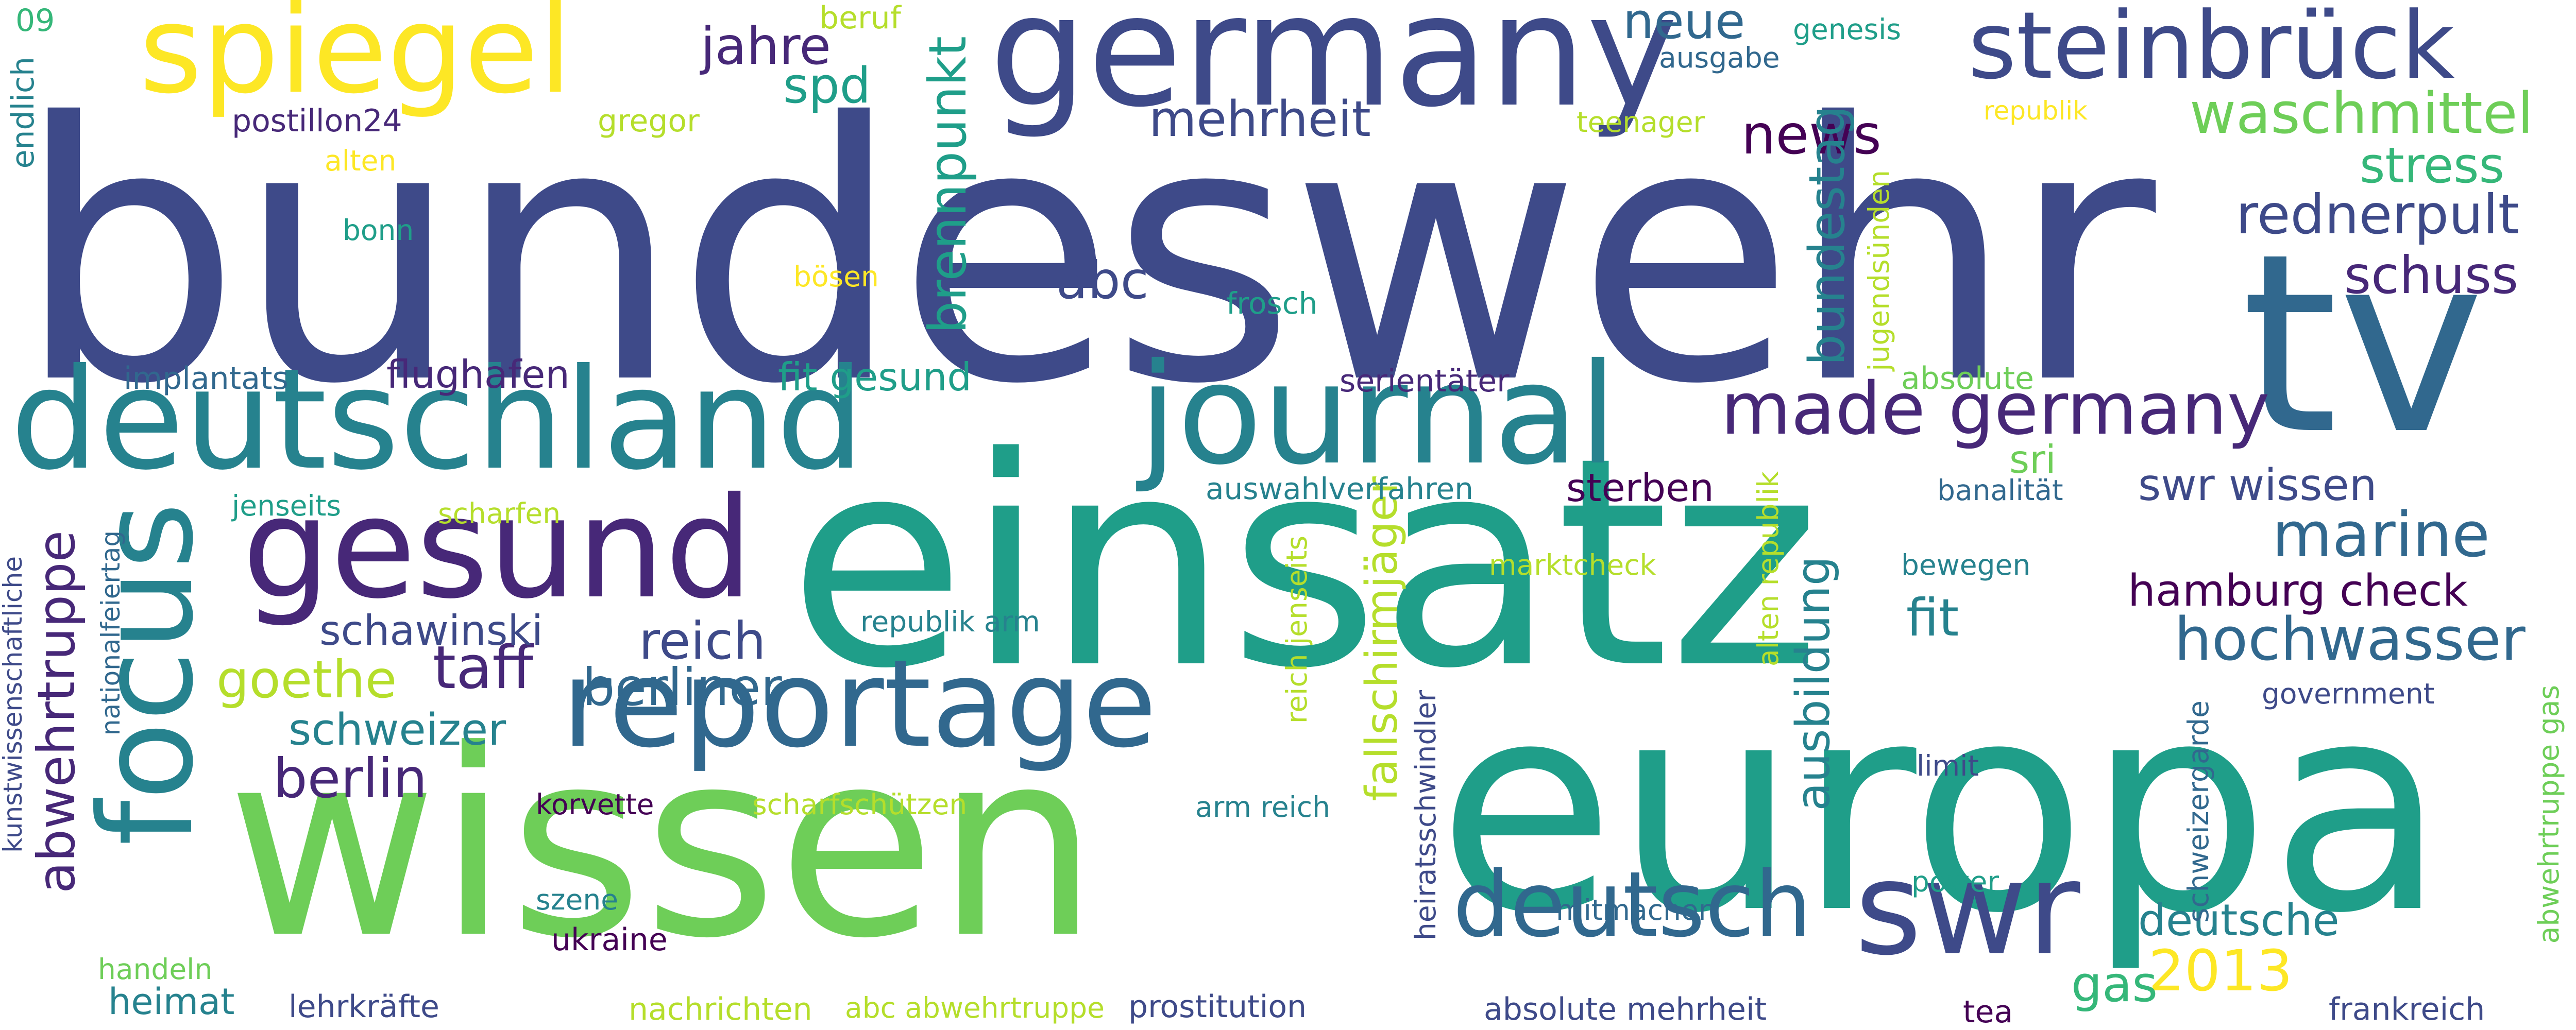 Image resolution: width=2576 pixels, height=1030 pixels. Describe the element at coordinates (2239, 920) in the screenshot. I see `word-deutsche: deutsche` at that location.